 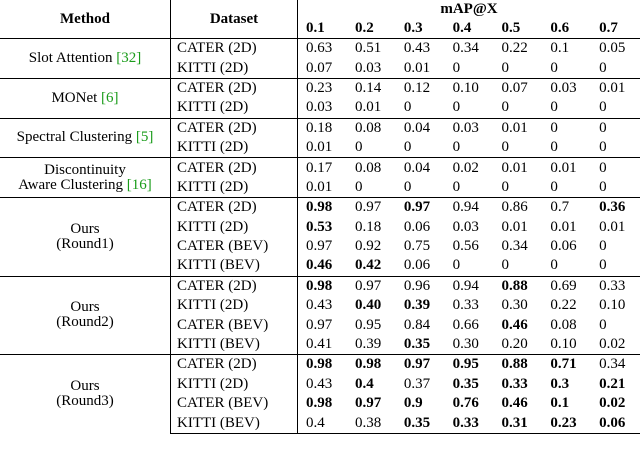 What do you see at coordinates (320, 404) in the screenshot?
I see `data-row: CATER (BEV) 0.98 0.97 0.9 0.76 0.46 0.1 0.02` at bounding box center [320, 404].